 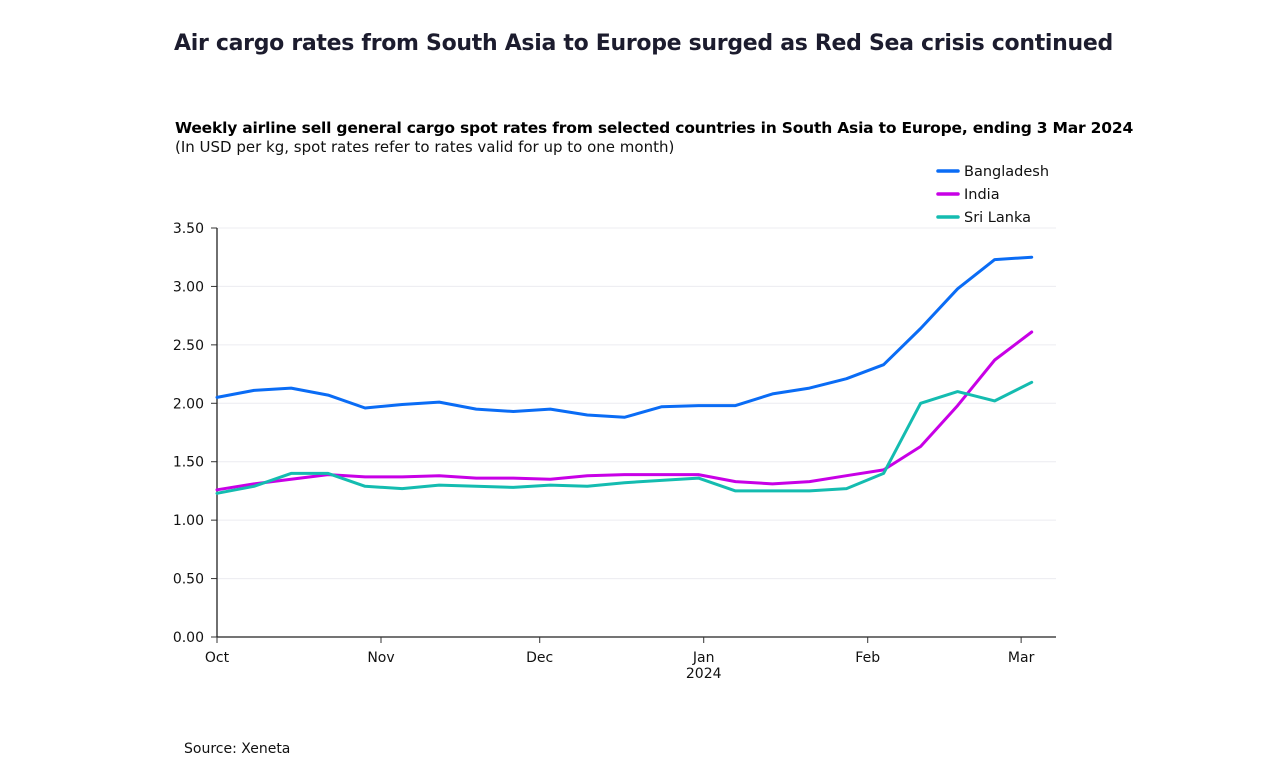 I want to click on x-tick-label: Nov, so click(x=380, y=658).